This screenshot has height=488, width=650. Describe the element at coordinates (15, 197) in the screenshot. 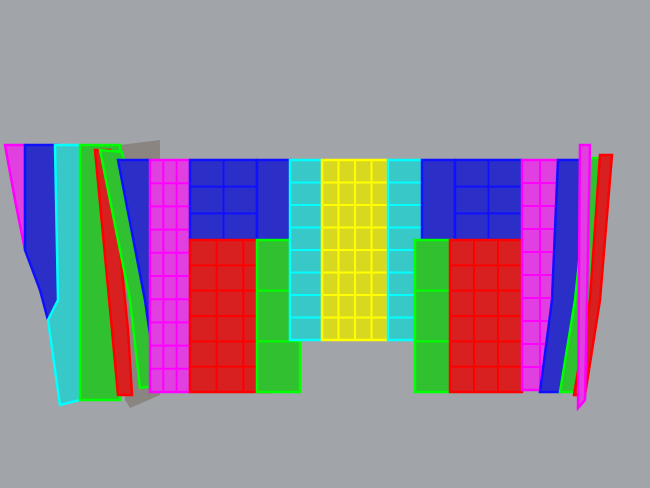

I see `left-magenta-strip` at that location.